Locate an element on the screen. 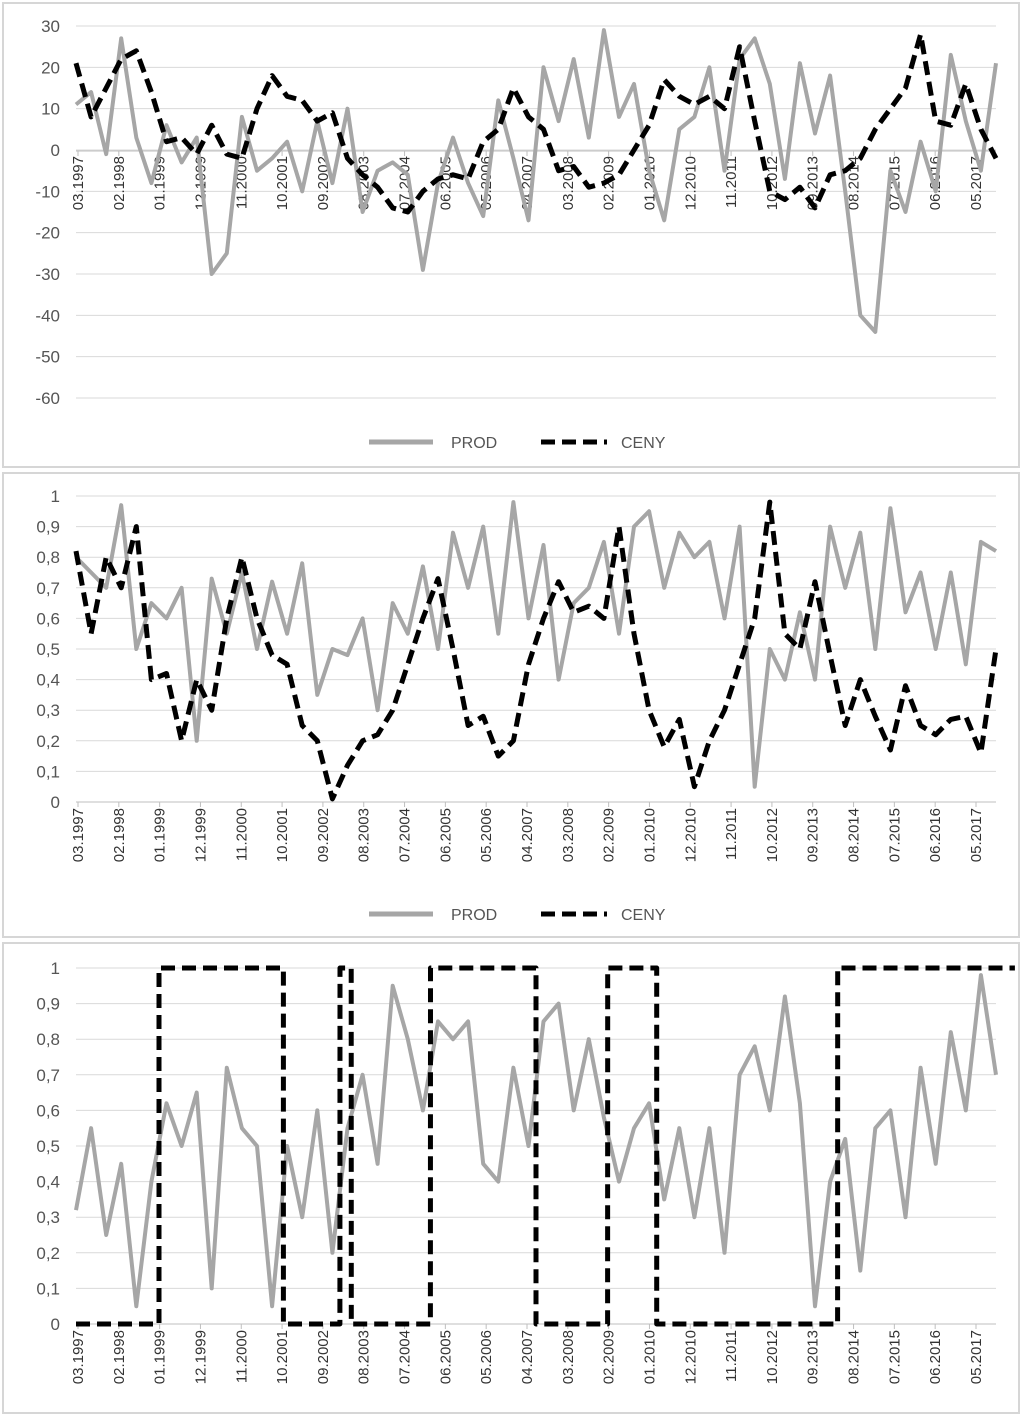 This screenshot has width=1024, height=1417. y-tick-label: 20 is located at coordinates (50, 67).